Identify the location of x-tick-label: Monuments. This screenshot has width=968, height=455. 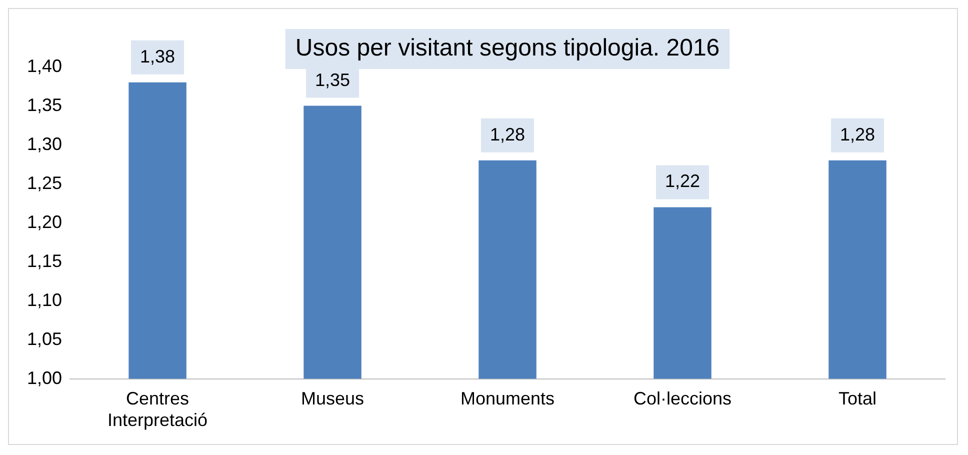
(507, 398).